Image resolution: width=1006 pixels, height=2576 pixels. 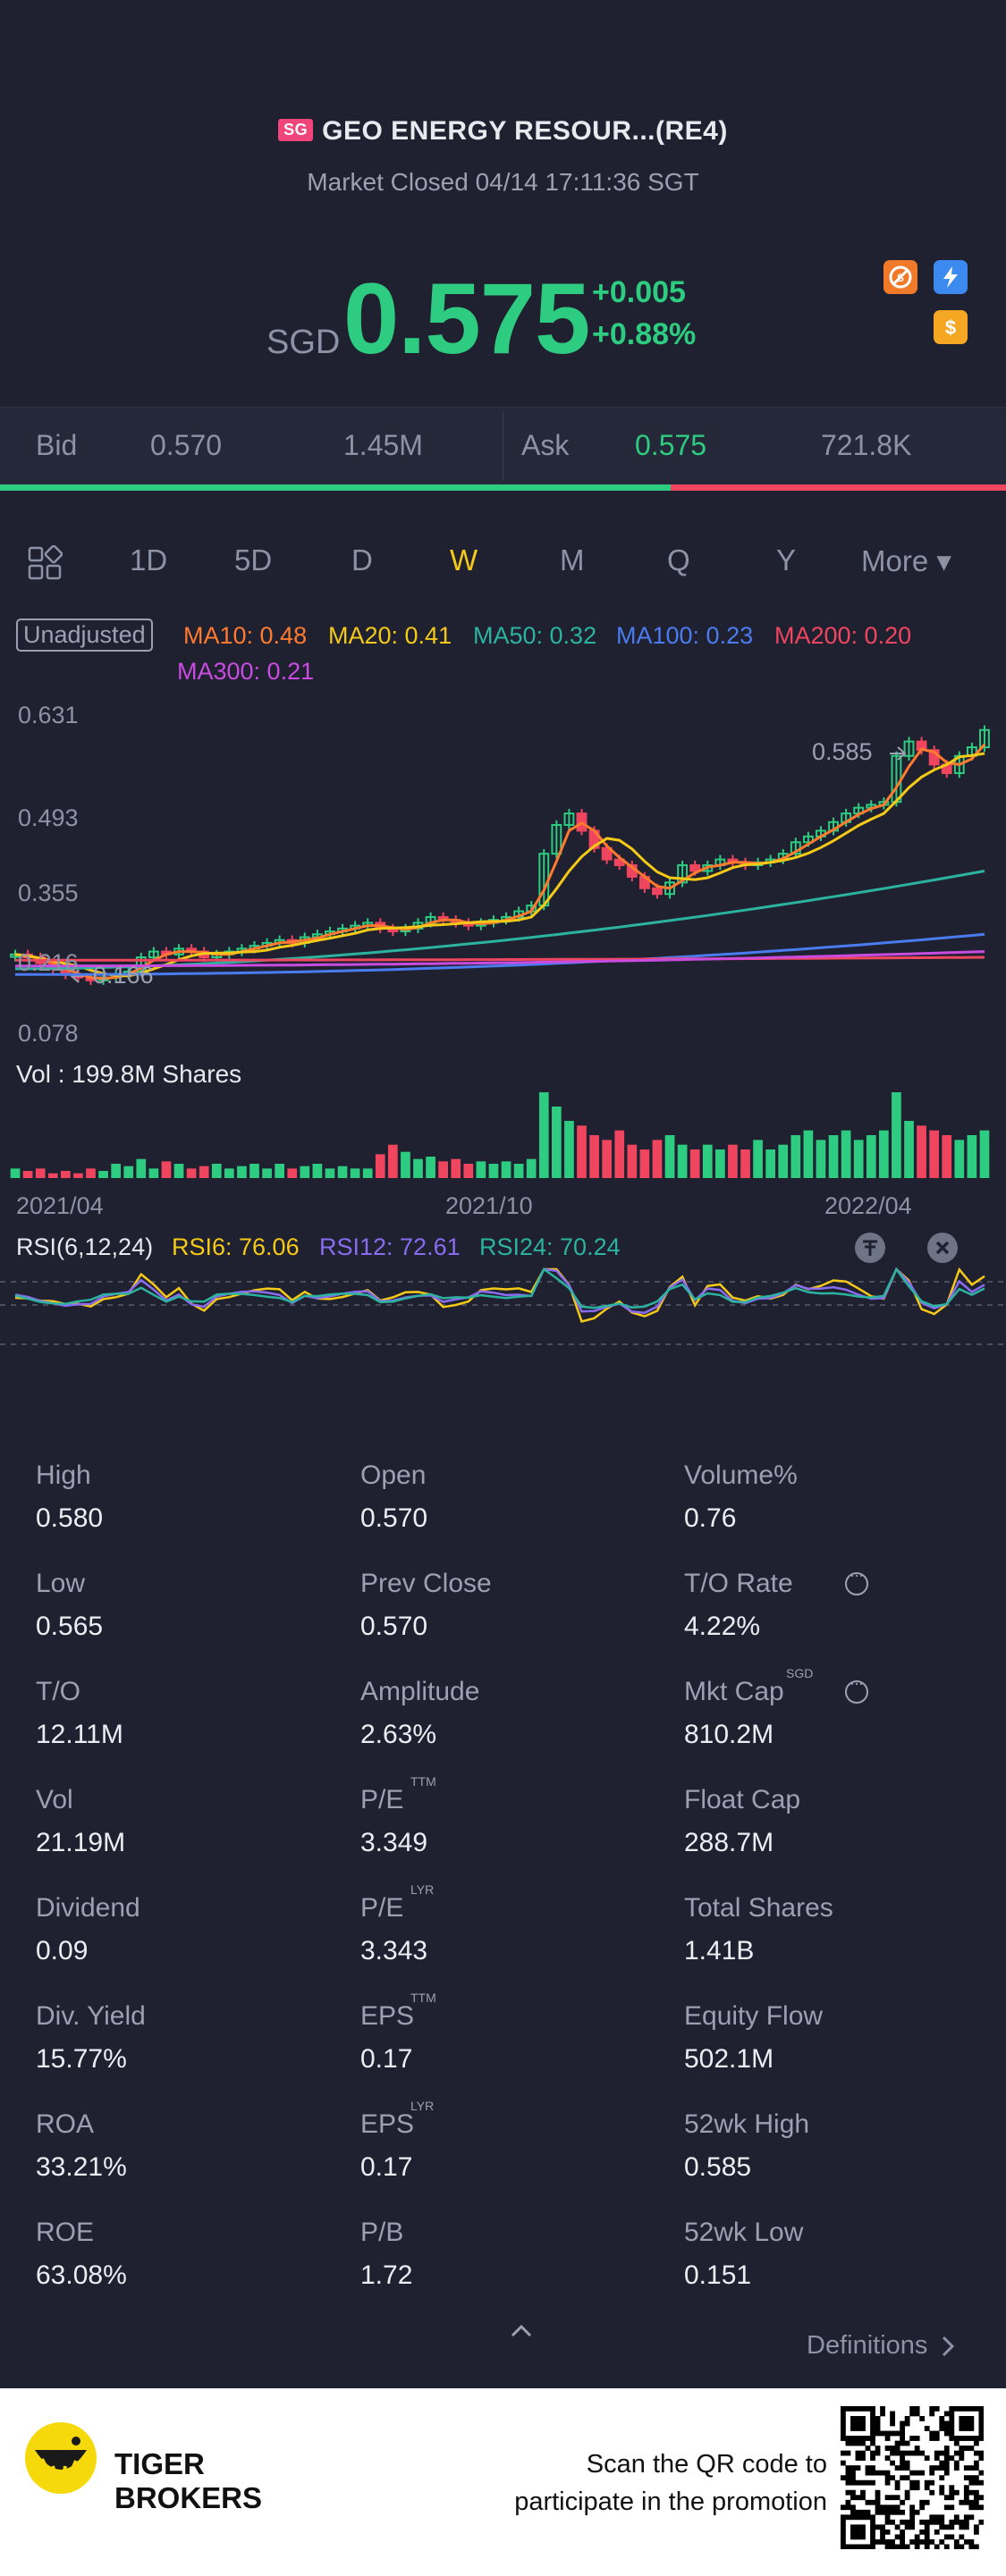 I want to click on tab-y: Y, so click(x=786, y=560).